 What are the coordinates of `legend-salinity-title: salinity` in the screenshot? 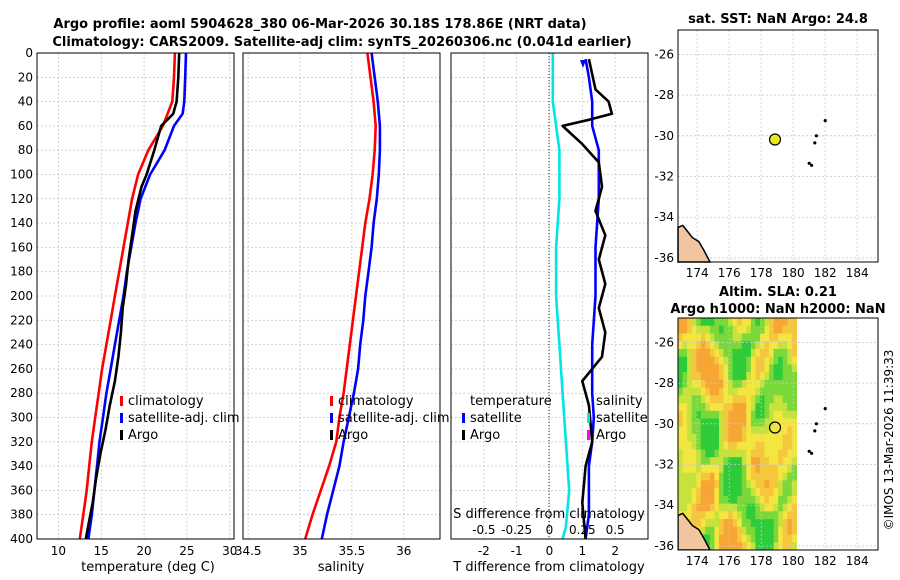 It's located at (619, 401).